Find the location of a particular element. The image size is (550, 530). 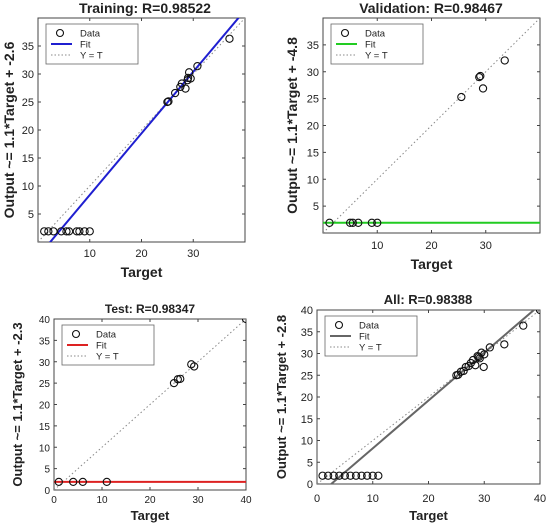

y-axis-label: Output ~= 1.1*Target + -2.8 is located at coordinates (281, 397).